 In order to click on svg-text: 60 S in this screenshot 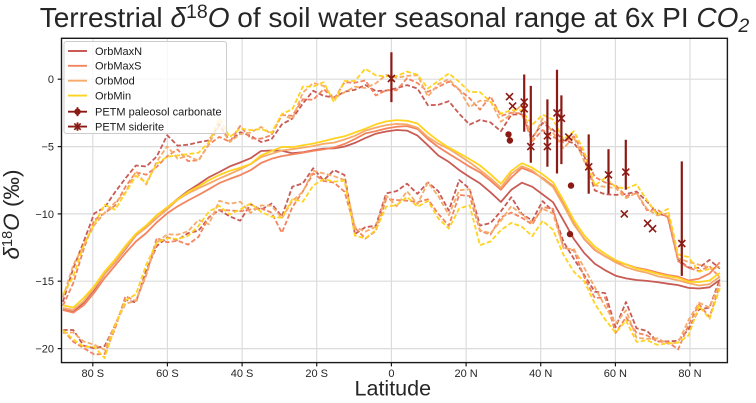, I will do `click(167, 374)`.